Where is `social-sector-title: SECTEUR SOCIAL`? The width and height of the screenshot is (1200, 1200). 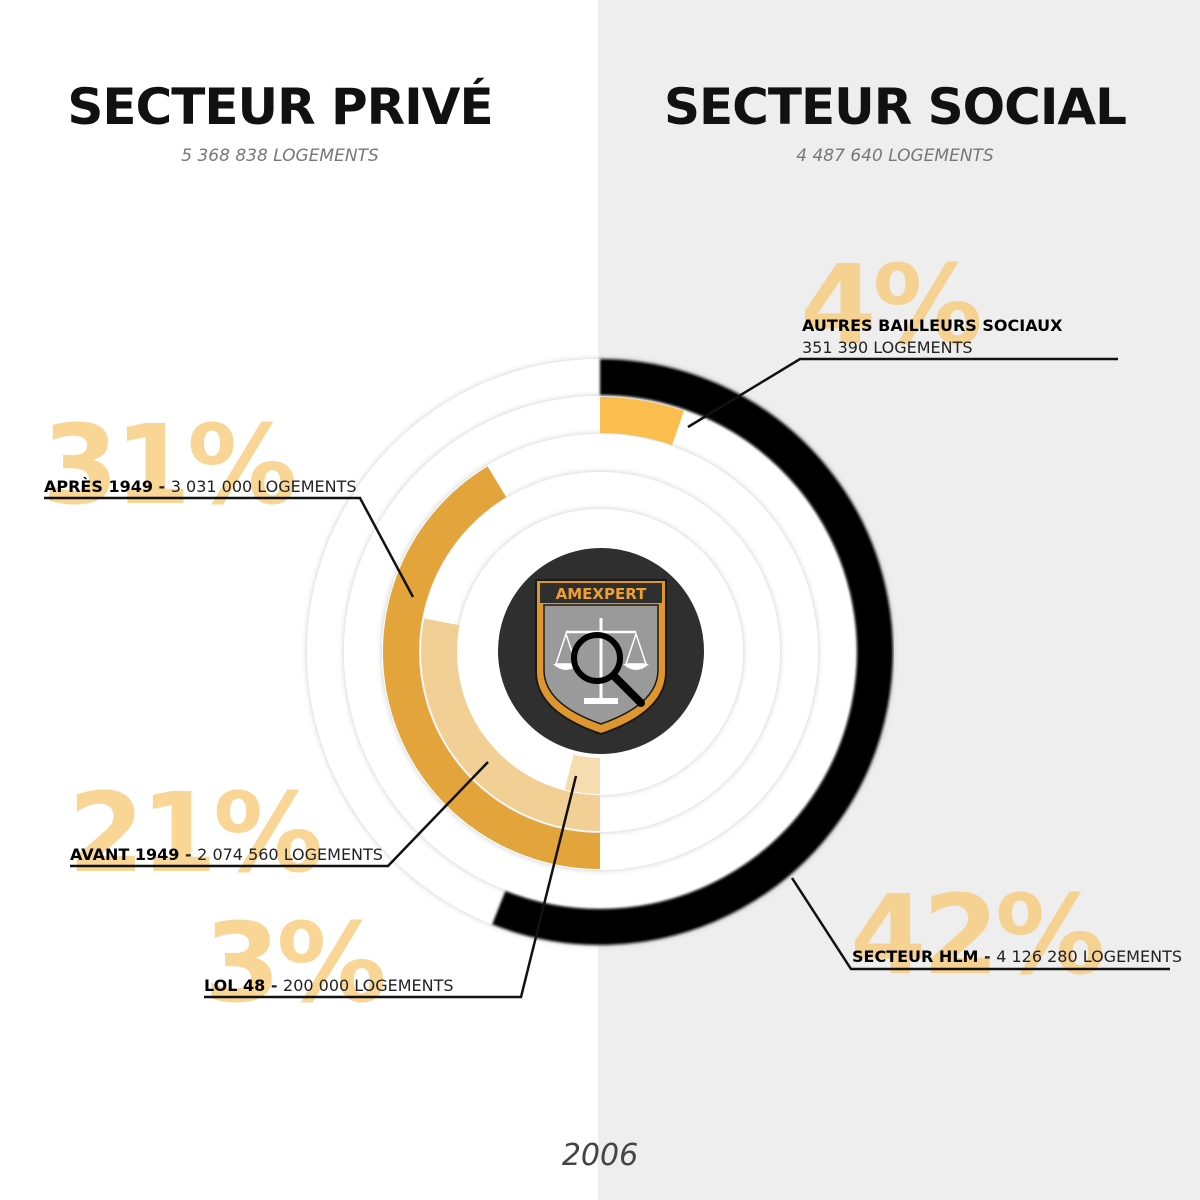
social-sector-title: SECTEUR SOCIAL is located at coordinates (895, 107).